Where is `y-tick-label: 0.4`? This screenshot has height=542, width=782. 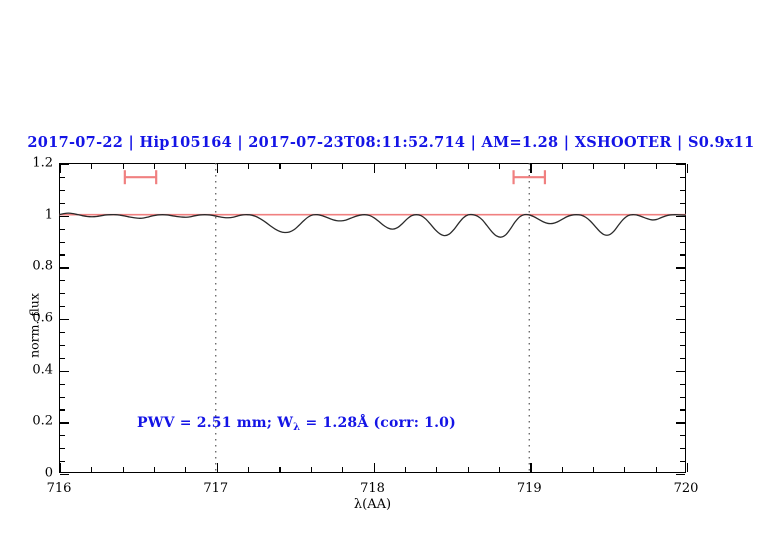 y-tick-label: 0.4 is located at coordinates (42, 370).